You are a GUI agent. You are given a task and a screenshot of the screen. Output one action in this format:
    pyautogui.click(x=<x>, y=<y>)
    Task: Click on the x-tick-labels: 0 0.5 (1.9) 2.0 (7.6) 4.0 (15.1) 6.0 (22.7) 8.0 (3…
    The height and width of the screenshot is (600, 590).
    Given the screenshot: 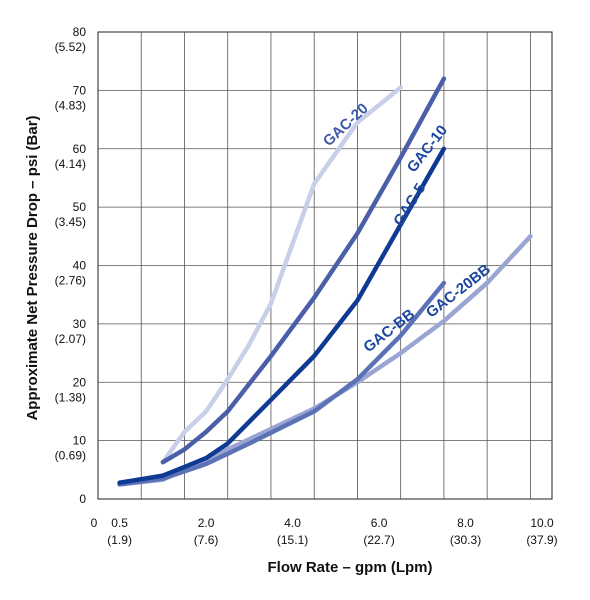 What is the action you would take?
    pyautogui.click(x=324, y=531)
    